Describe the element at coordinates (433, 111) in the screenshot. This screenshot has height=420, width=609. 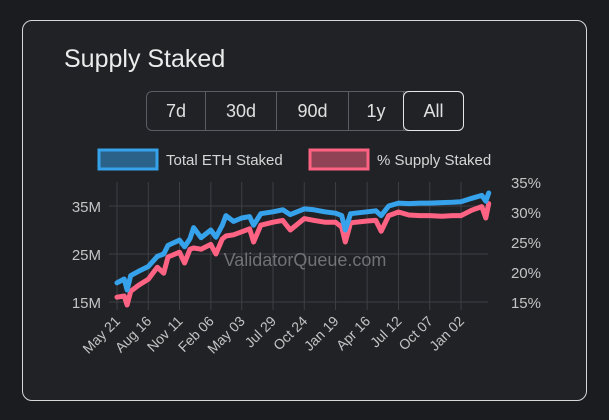
I see `range-all-button: All` at that location.